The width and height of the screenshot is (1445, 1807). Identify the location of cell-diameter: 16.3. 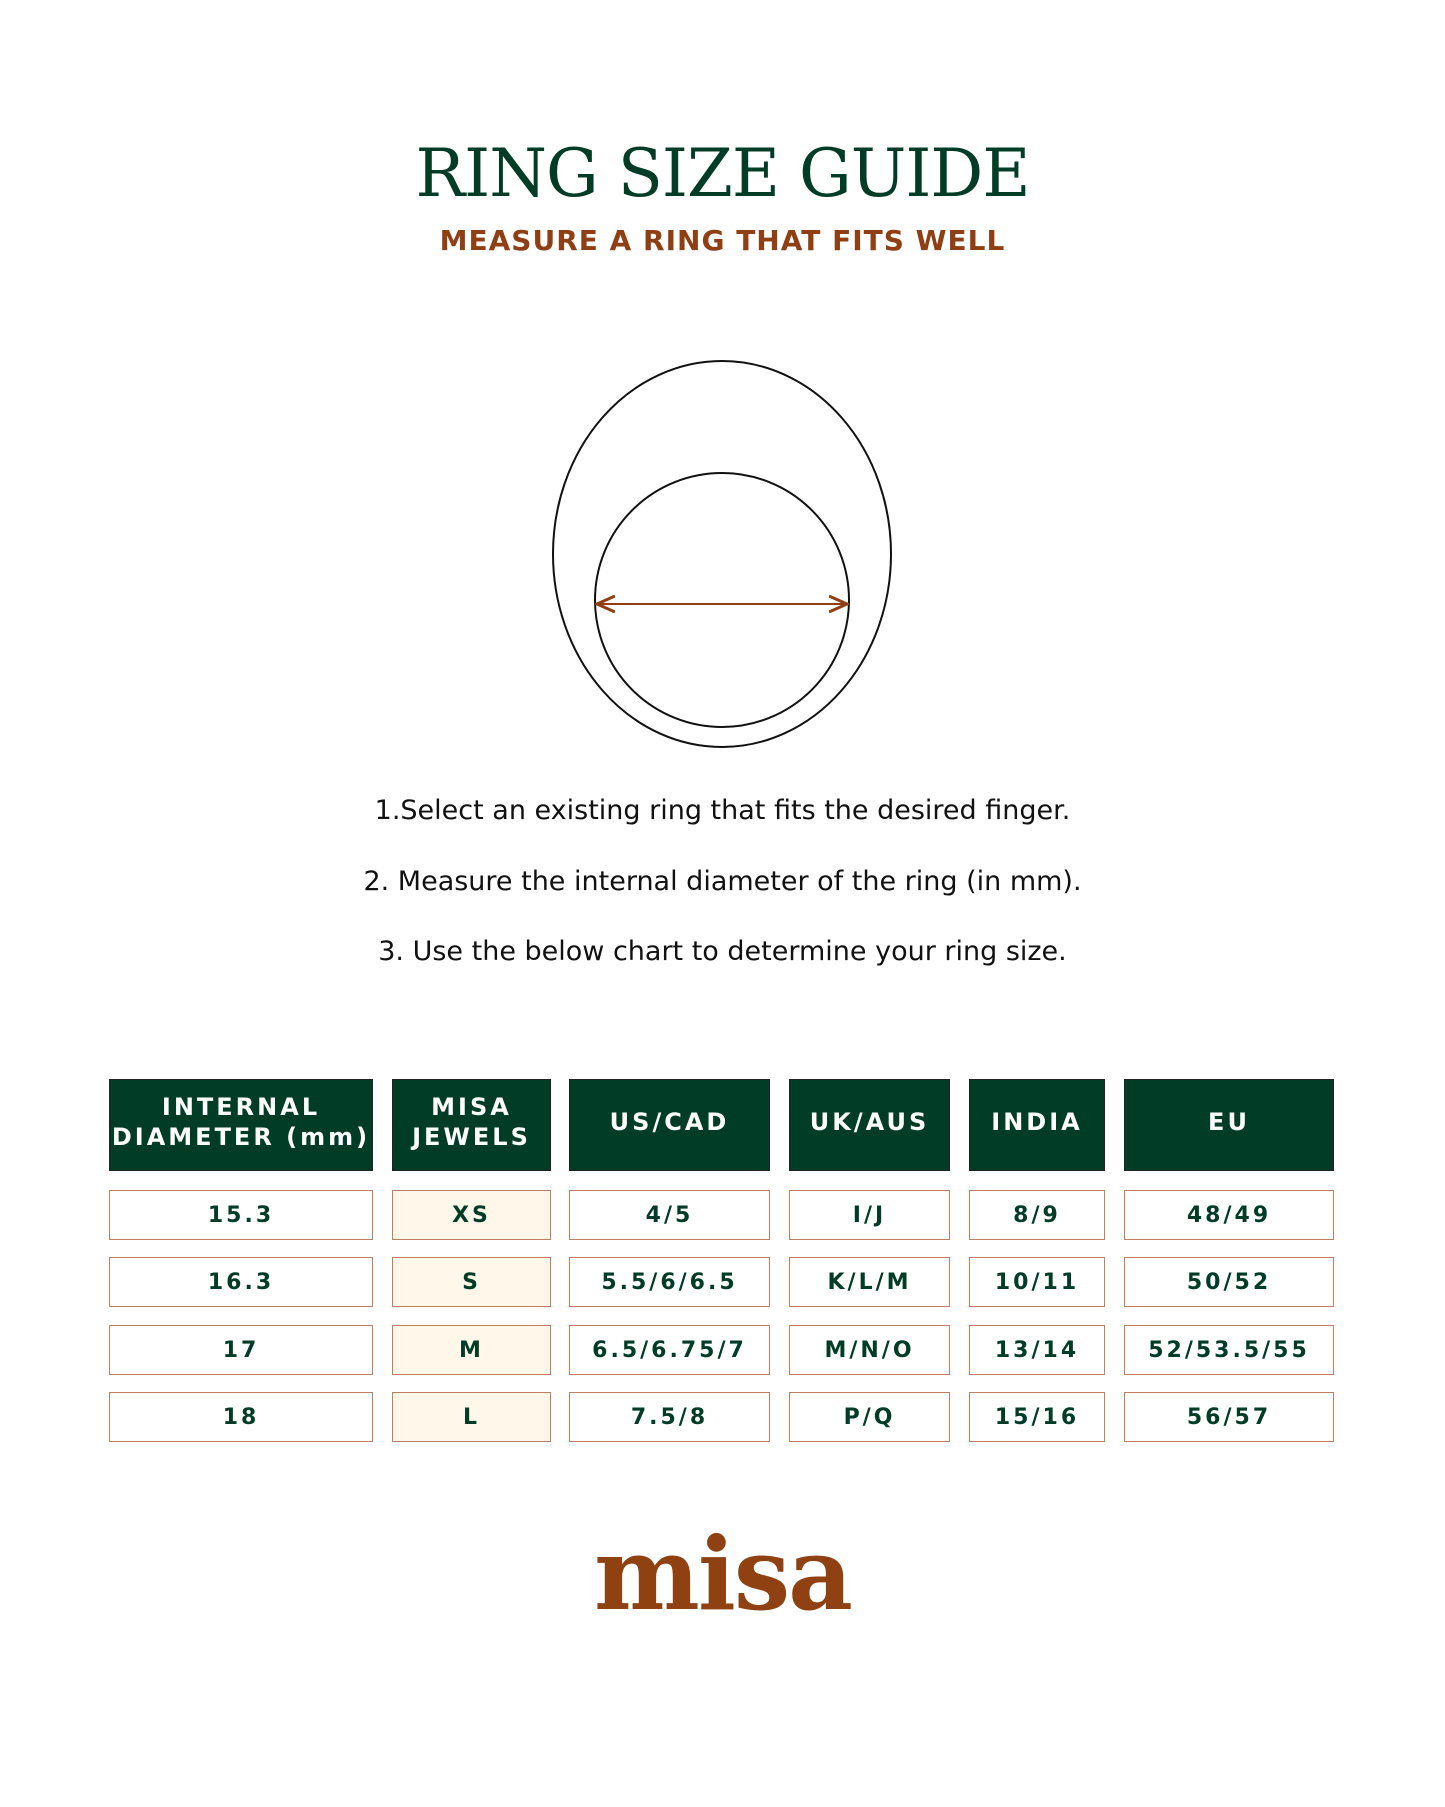
(241, 1282).